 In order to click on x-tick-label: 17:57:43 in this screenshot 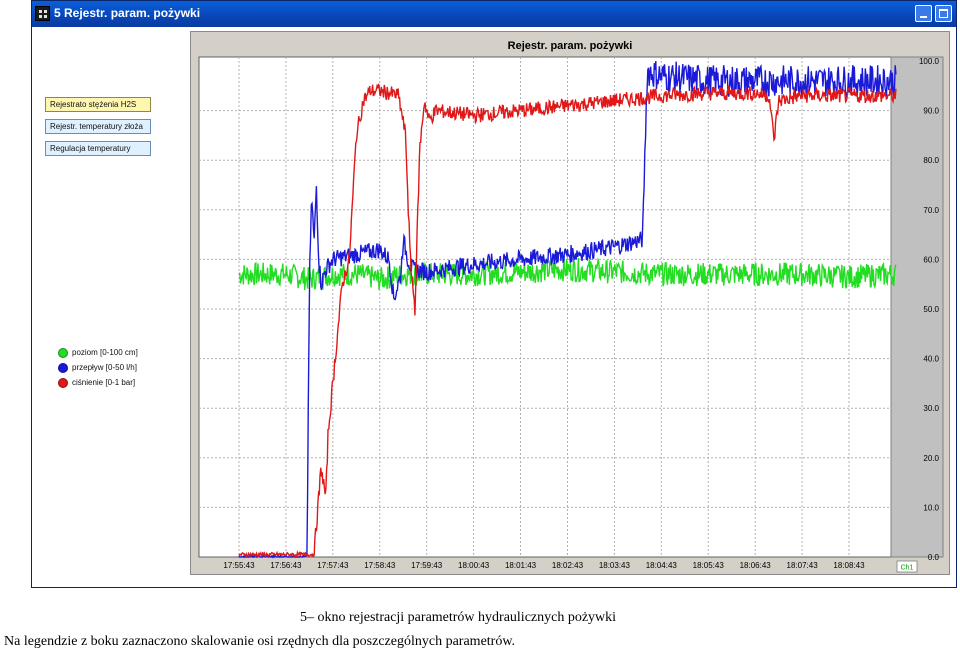, I will do `click(333, 565)`.